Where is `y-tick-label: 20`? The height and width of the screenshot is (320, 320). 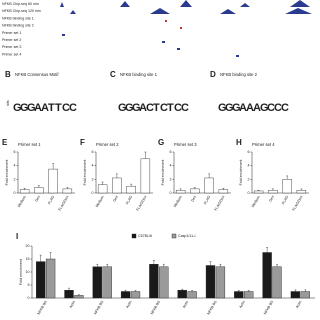 y-tick-label: 20 is located at coordinates (28, 246).